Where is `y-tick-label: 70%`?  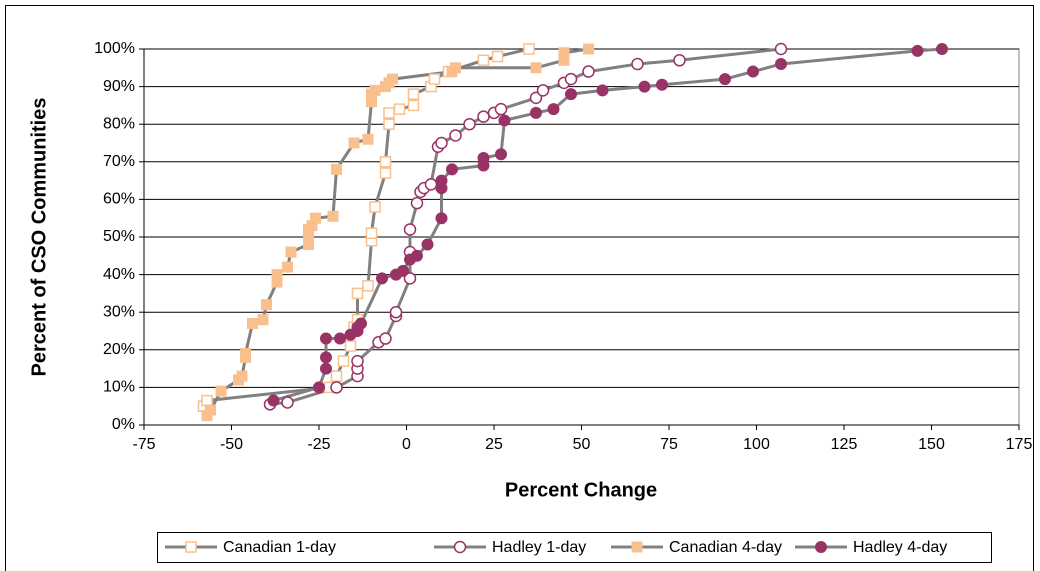
y-tick-label: 70% is located at coordinates (119, 161).